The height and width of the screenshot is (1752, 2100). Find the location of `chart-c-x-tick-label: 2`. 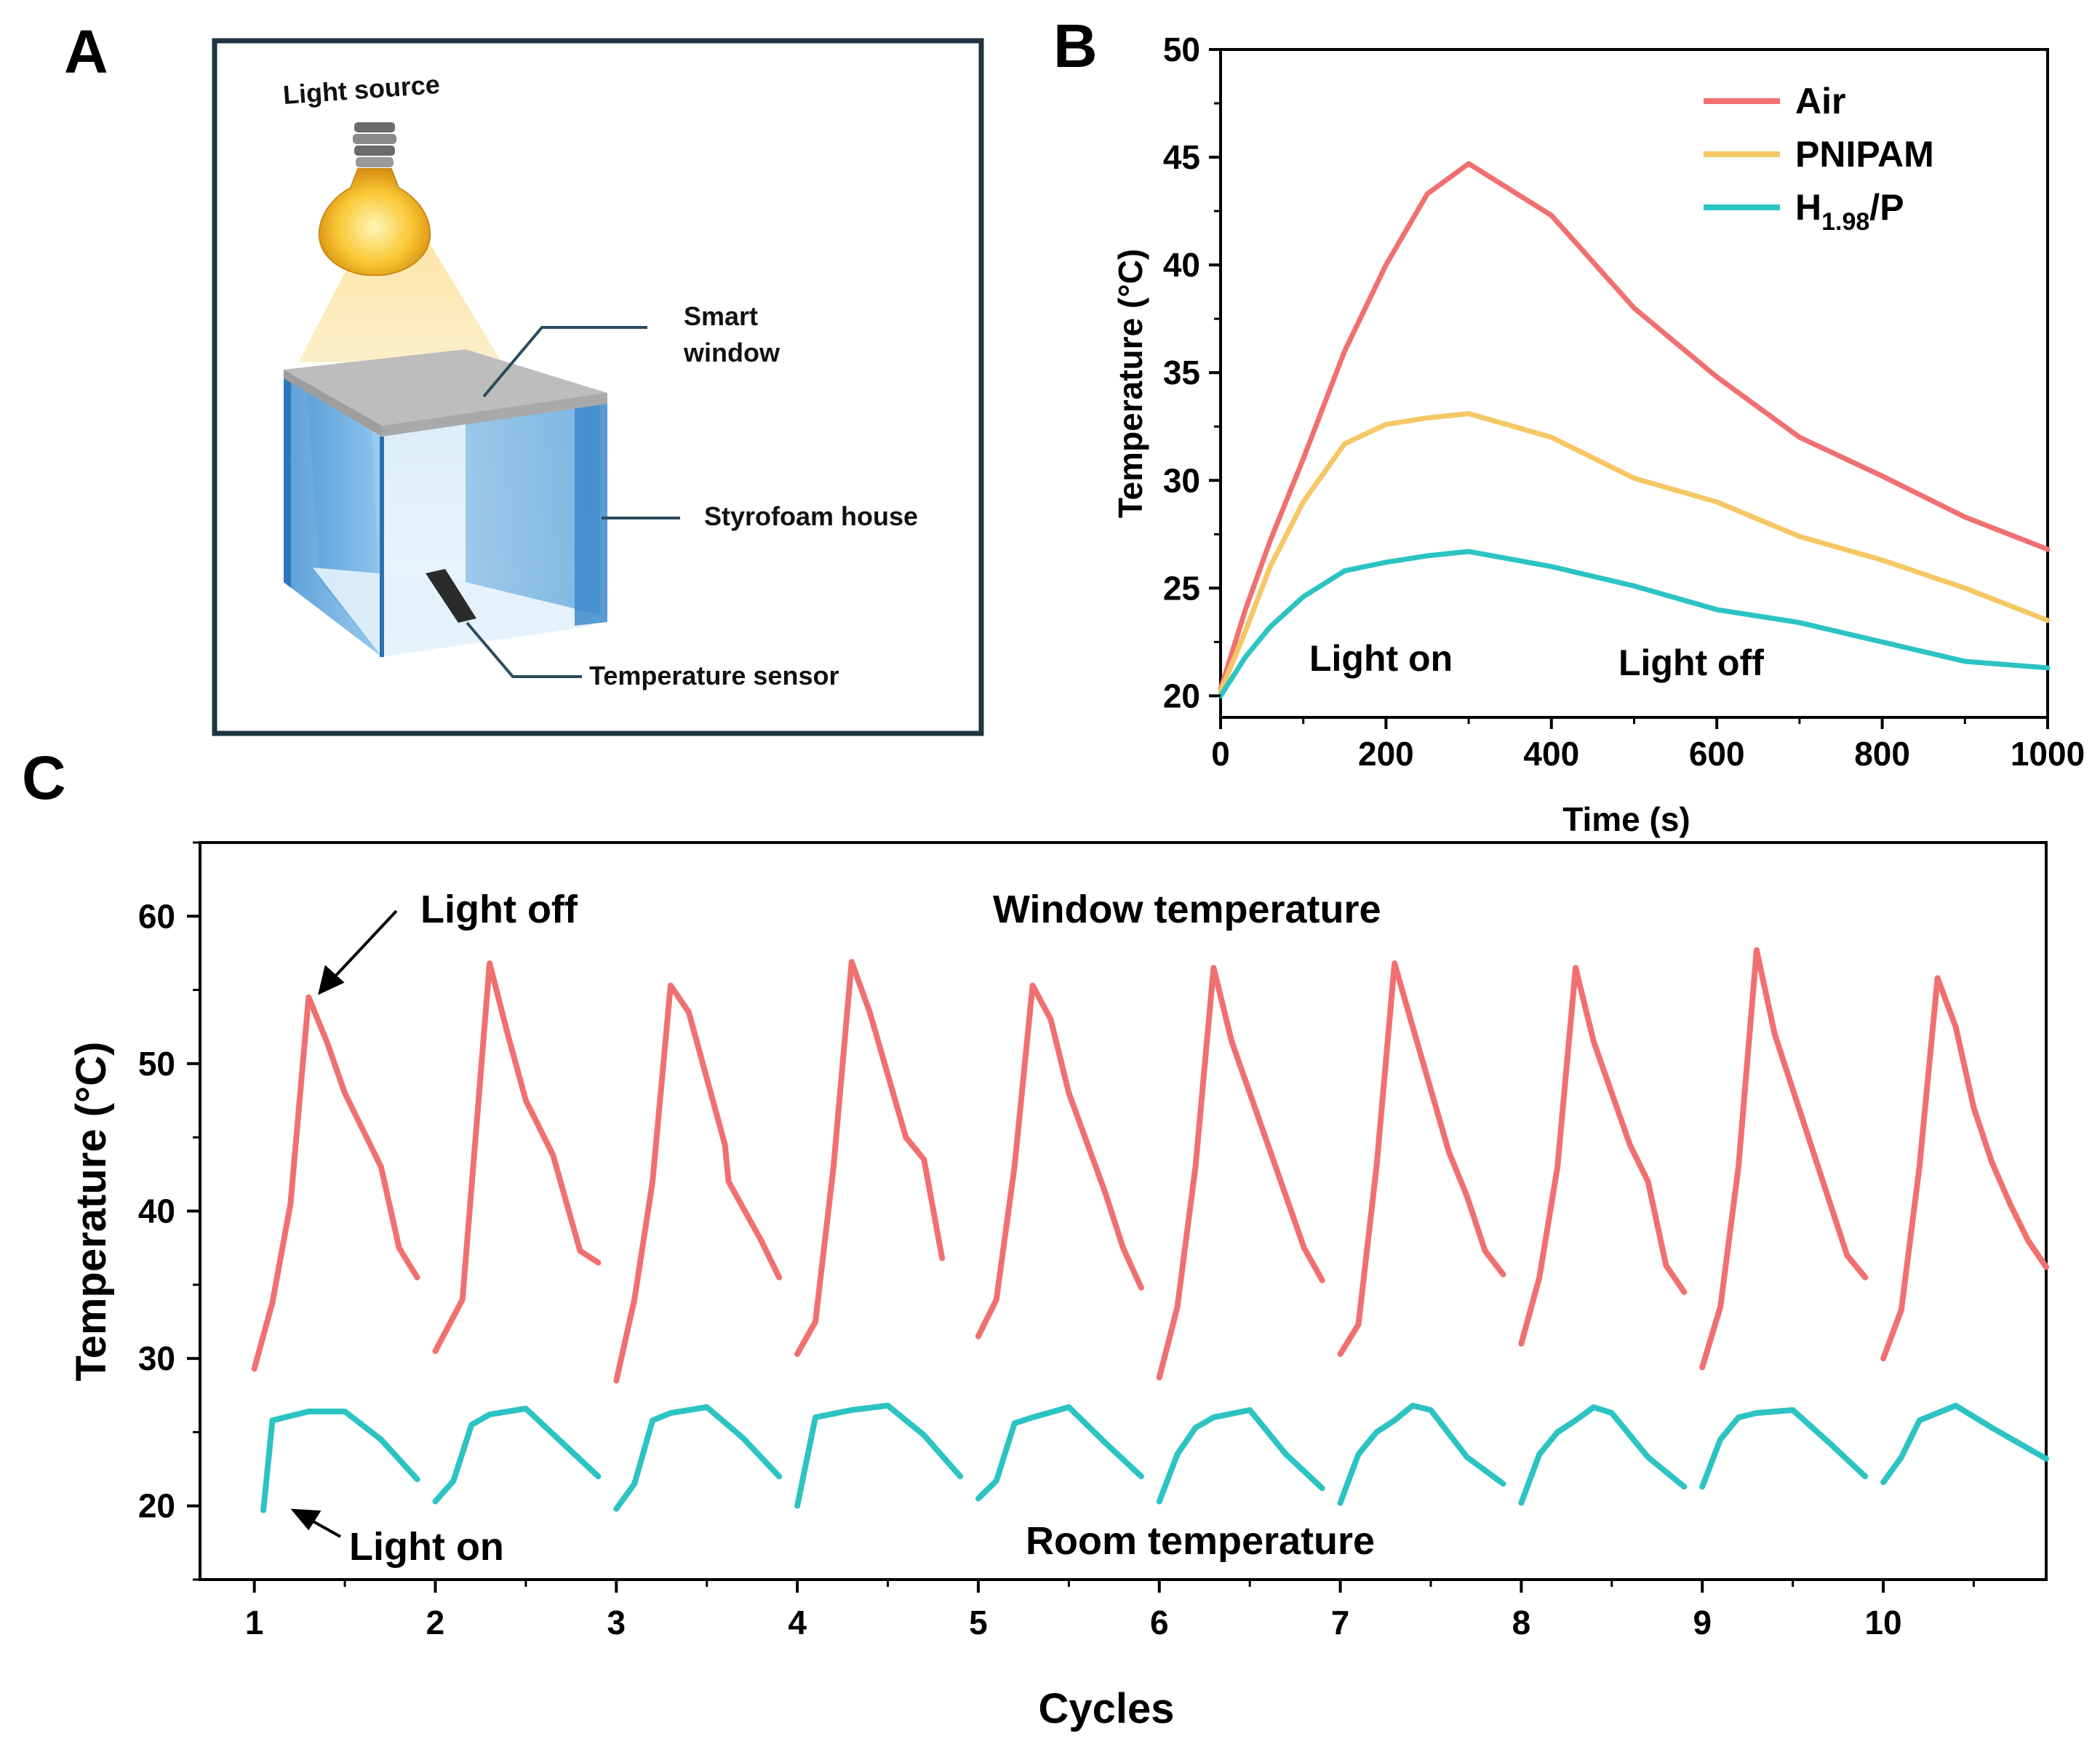

chart-c-x-tick-label: 2 is located at coordinates (435, 1623).